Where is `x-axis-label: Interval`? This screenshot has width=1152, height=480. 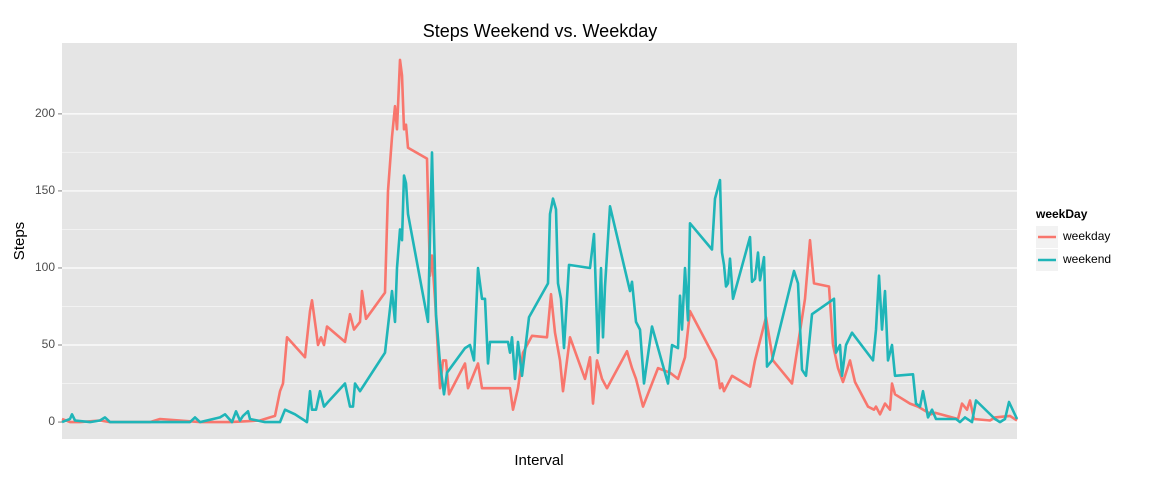 x-axis-label: Interval is located at coordinates (538, 460).